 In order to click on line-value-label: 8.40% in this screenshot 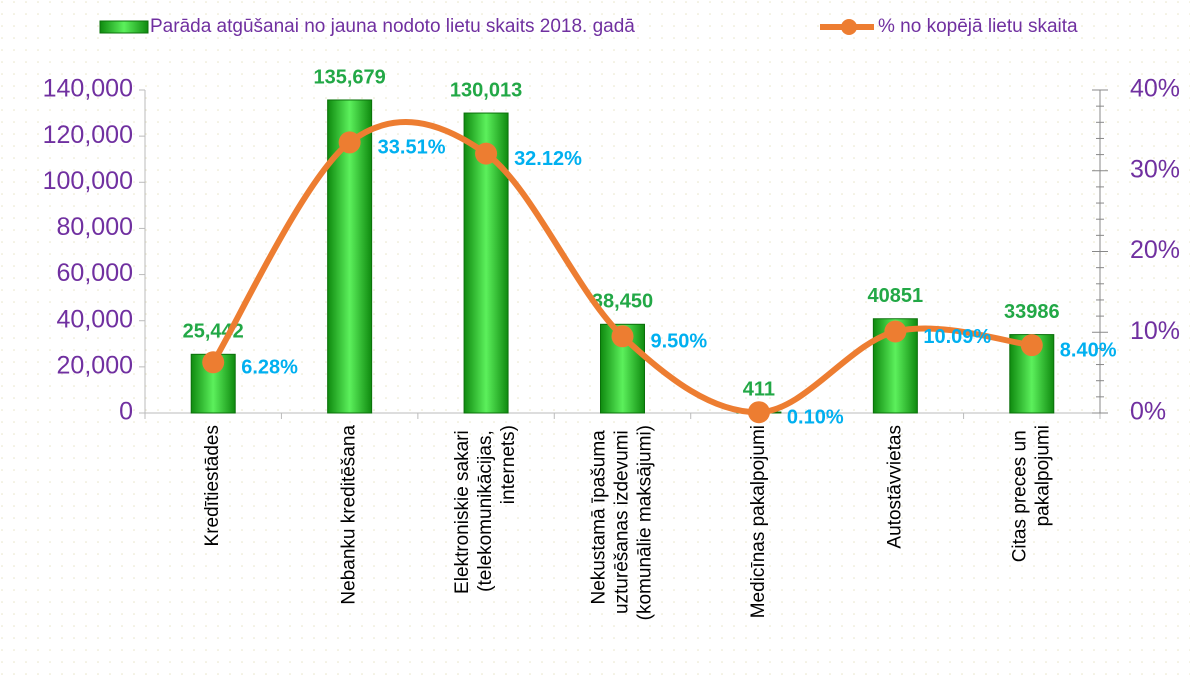, I will do `click(1088, 350)`.